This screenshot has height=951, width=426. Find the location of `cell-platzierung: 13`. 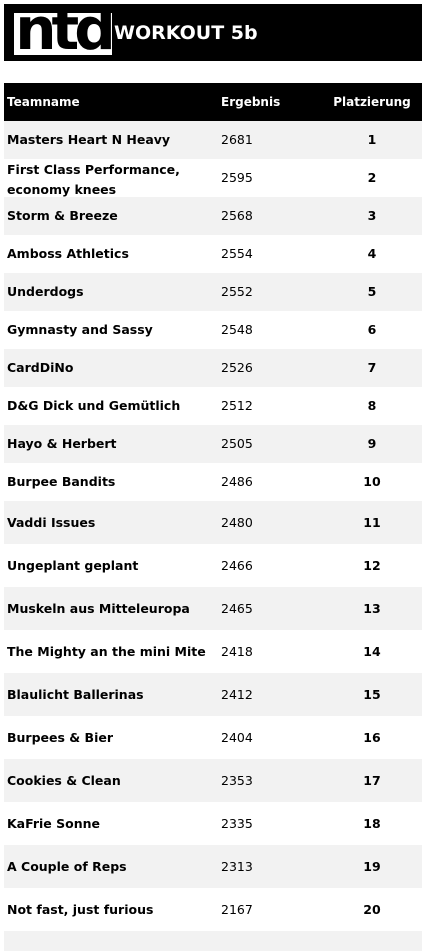

cell-platzierung: 13 is located at coordinates (372, 608).